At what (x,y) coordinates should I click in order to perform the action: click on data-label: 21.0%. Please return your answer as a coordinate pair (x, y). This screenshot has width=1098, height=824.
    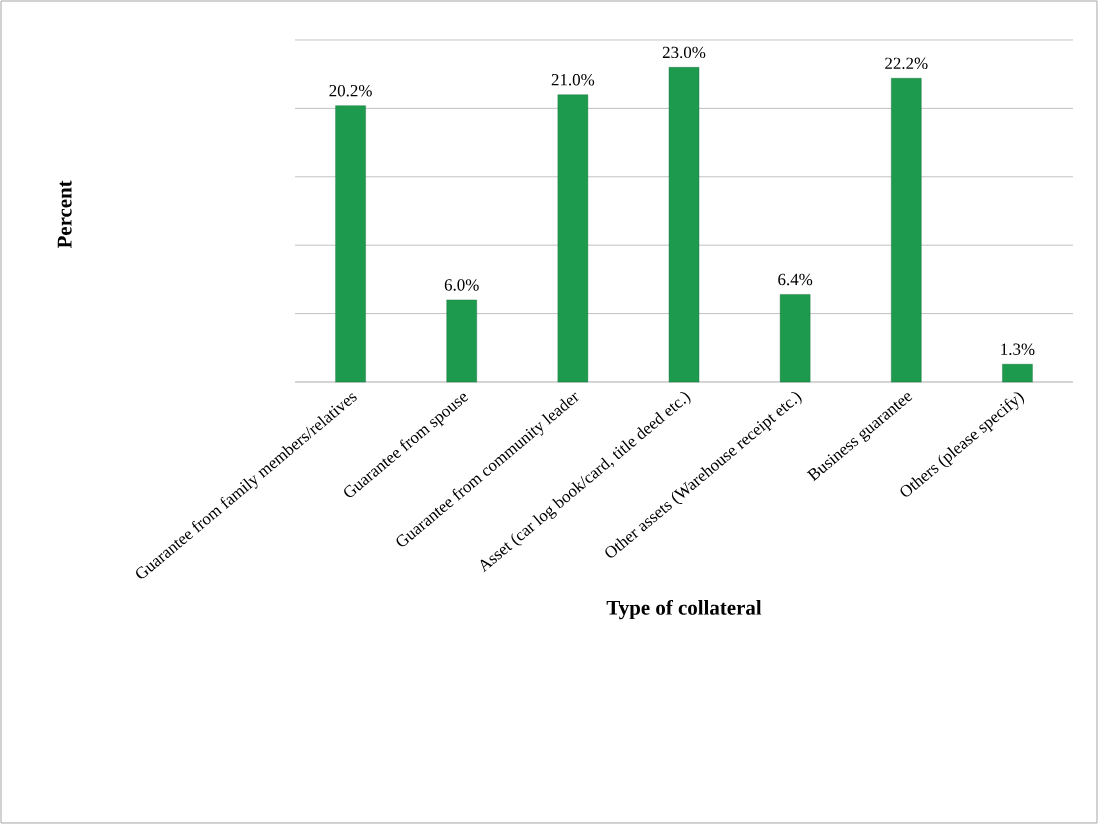
    Looking at the image, I should click on (573, 80).